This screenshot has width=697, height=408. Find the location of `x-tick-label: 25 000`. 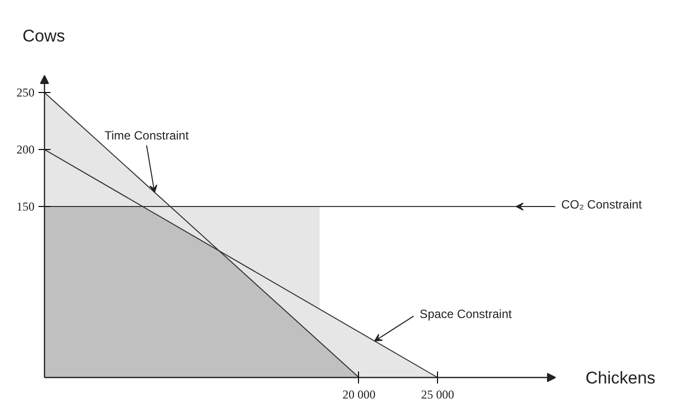

x-tick-label: 25 000 is located at coordinates (437, 395).